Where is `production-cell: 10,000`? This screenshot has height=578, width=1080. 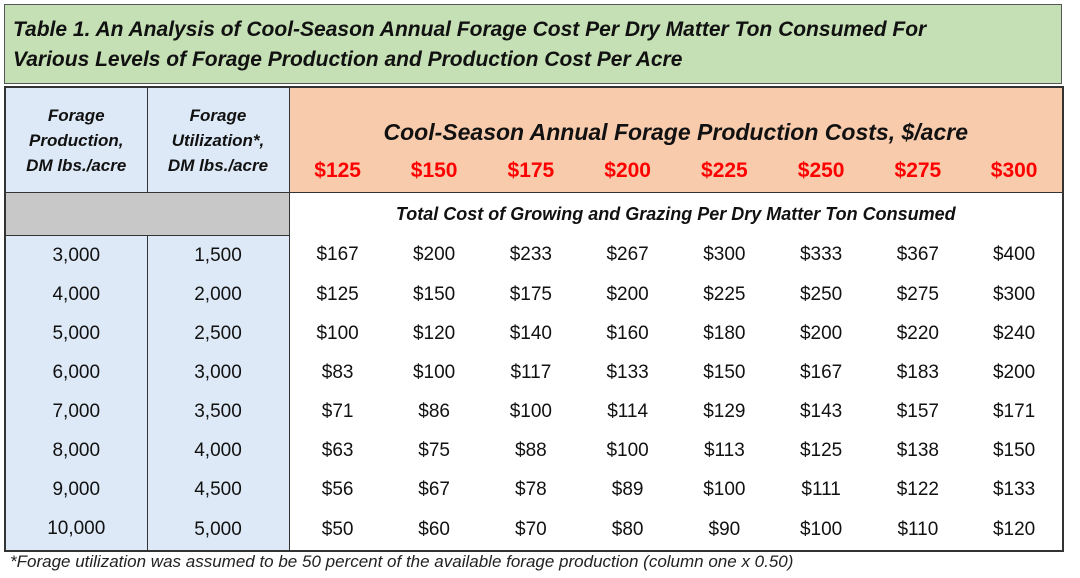
production-cell: 10,000 is located at coordinates (76, 530).